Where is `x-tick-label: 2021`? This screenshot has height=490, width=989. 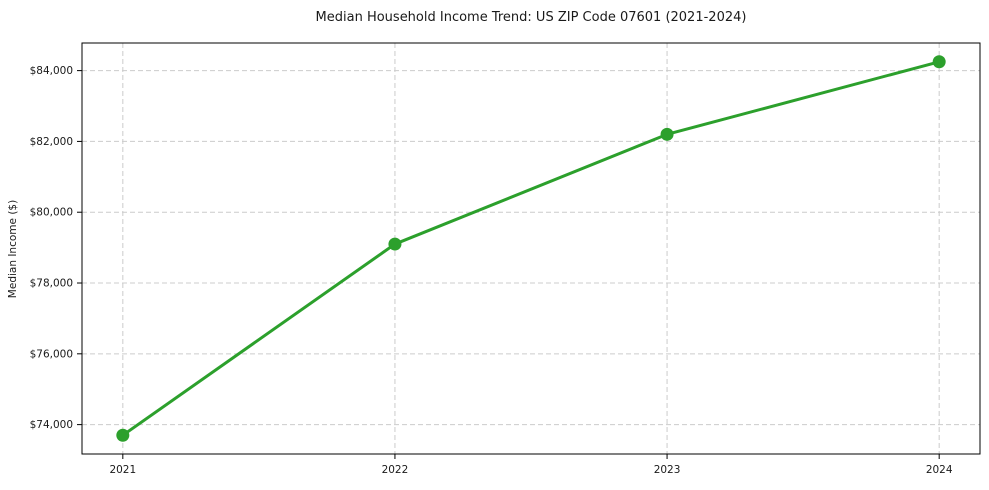 x-tick-label: 2021 is located at coordinates (122, 470).